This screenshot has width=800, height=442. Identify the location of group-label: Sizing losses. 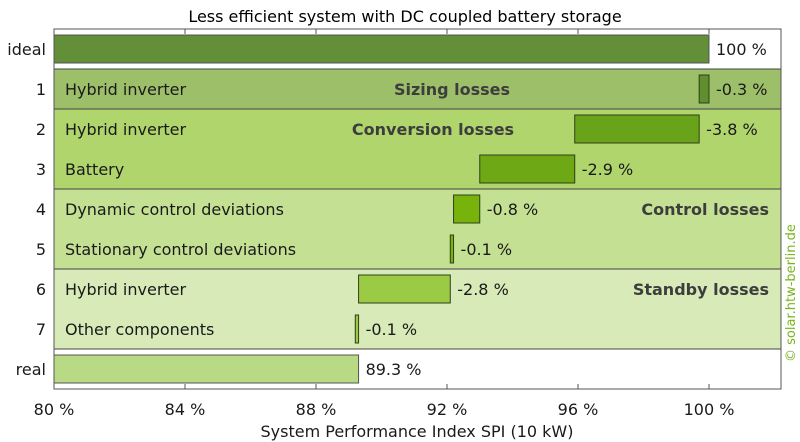
(452, 89).